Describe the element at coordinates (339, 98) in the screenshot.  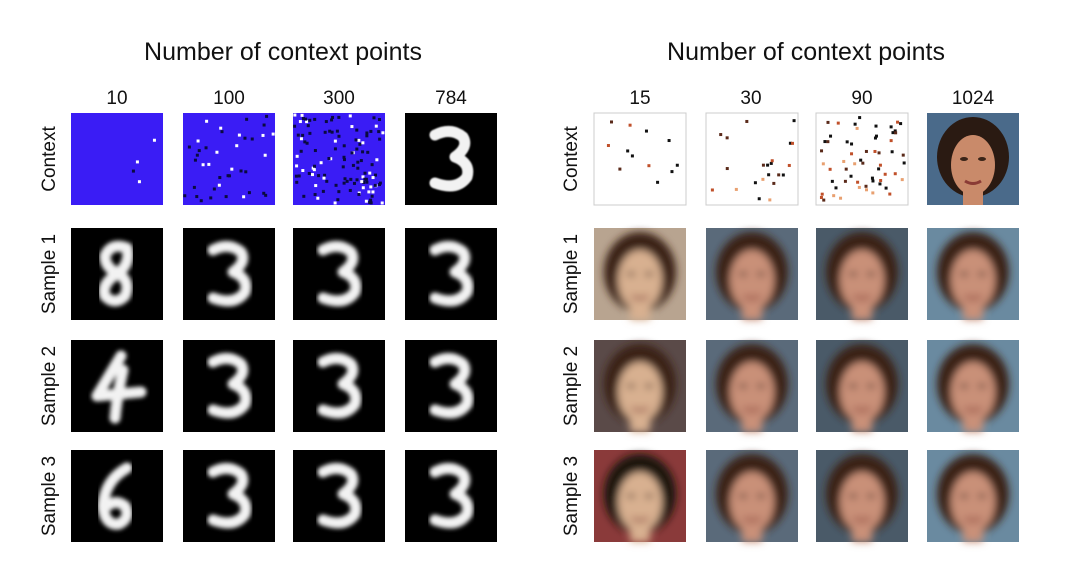
I see `column-label: 300` at that location.